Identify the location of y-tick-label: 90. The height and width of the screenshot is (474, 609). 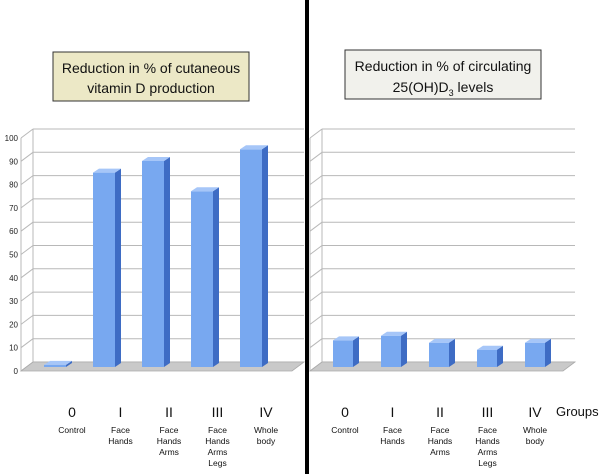
(13, 161).